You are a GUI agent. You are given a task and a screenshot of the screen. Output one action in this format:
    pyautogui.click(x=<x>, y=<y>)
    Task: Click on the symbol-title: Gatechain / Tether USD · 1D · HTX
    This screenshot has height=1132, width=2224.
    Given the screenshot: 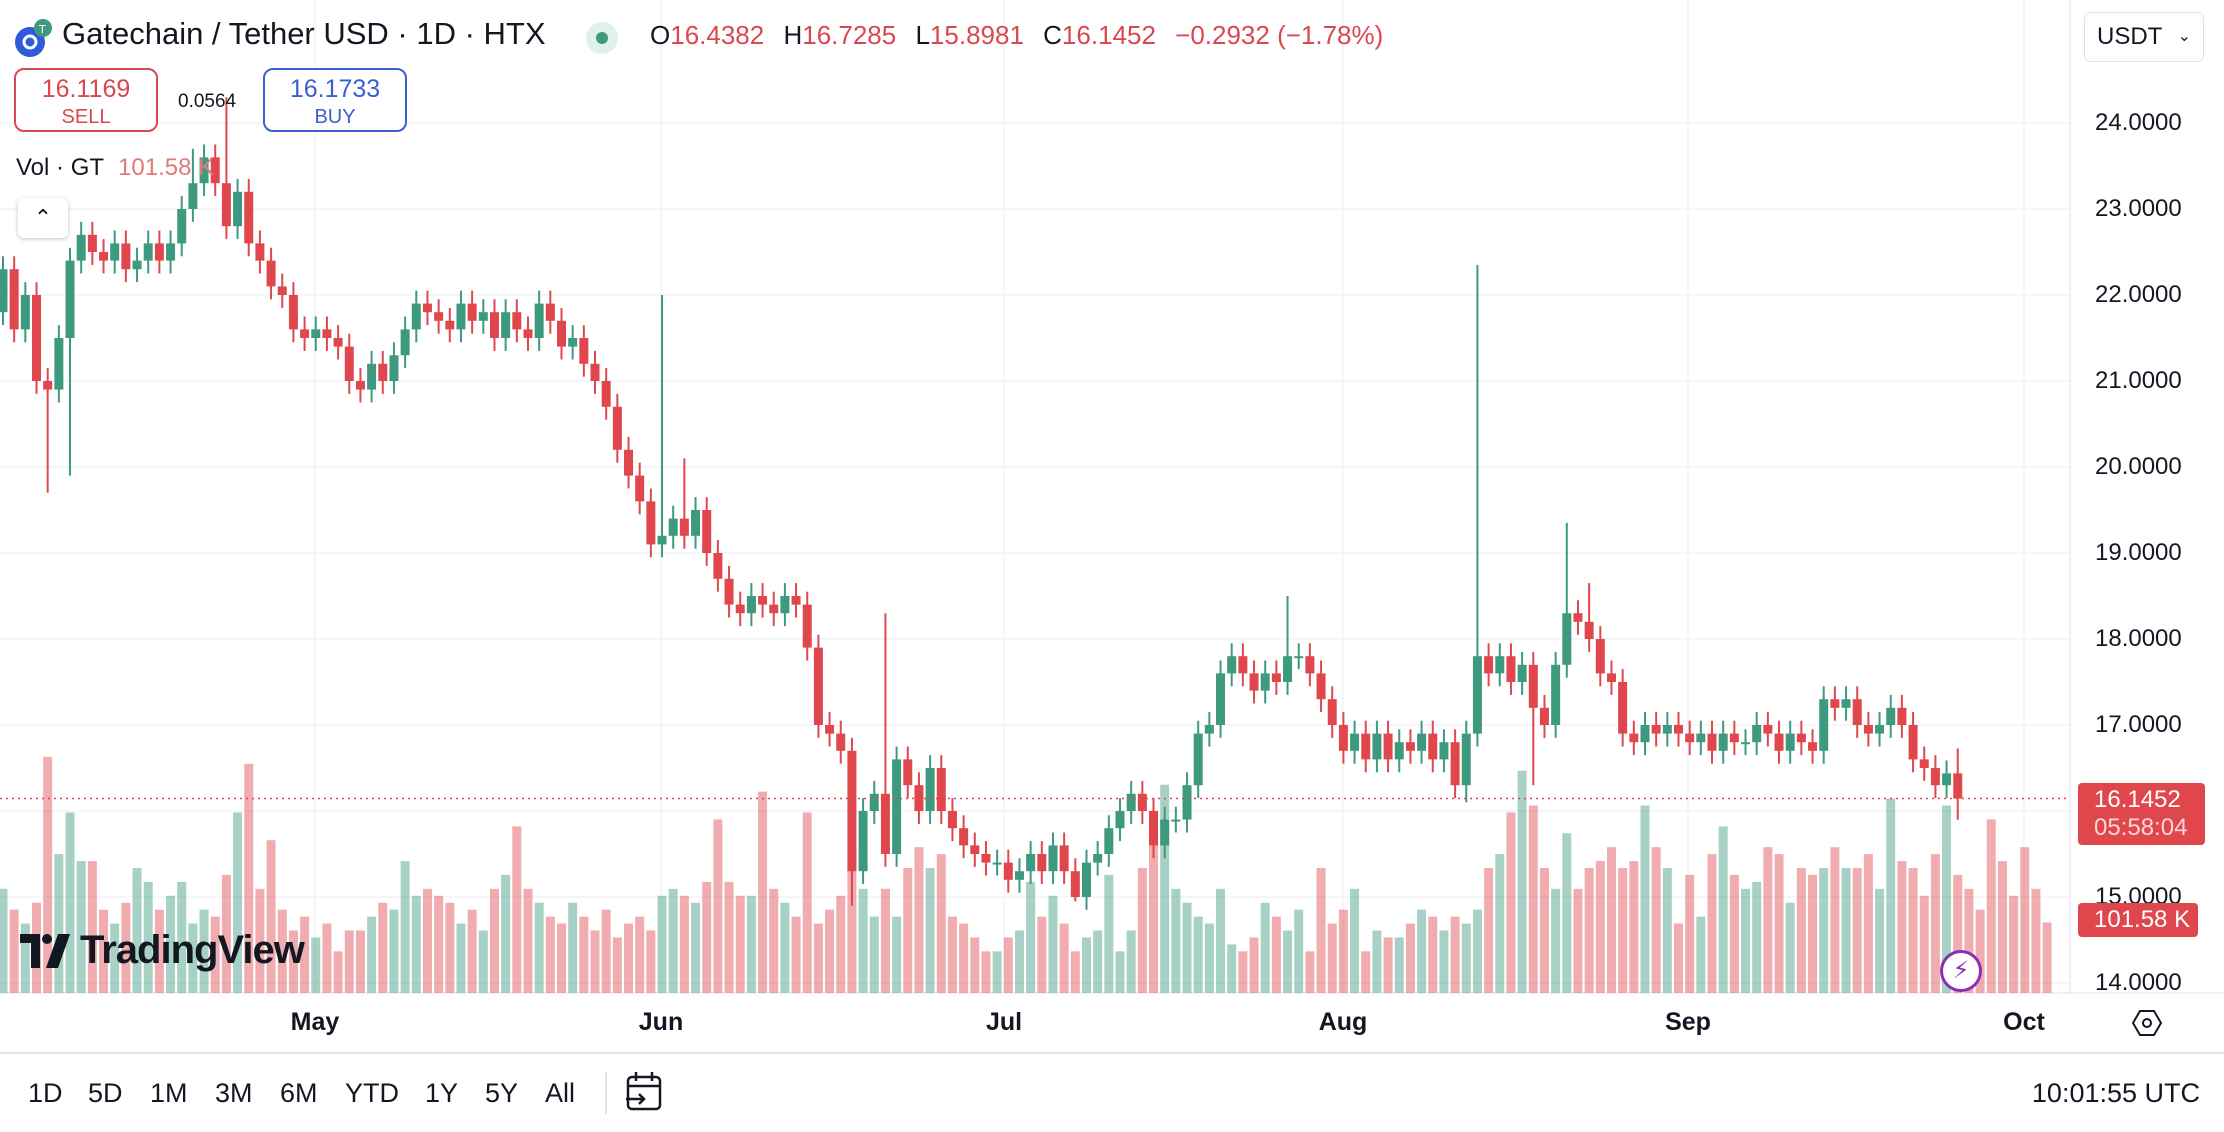 What is the action you would take?
    pyautogui.click(x=304, y=33)
    